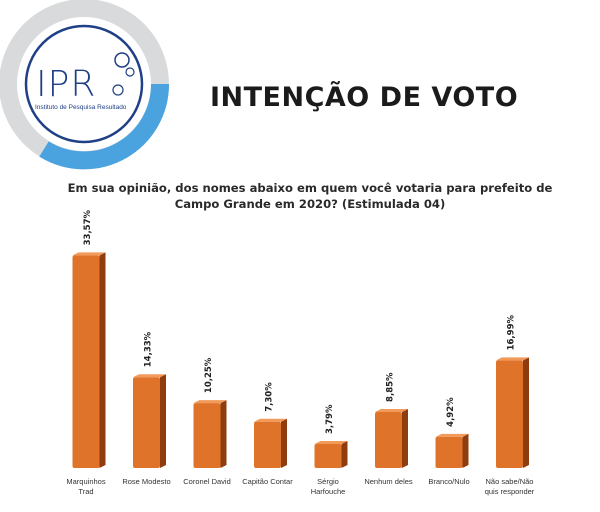 Image resolution: width=600 pixels, height=512 pixels. Describe the element at coordinates (364, 97) in the screenshot. I see `page-title: INTENÇÃO DE VOTO` at that location.